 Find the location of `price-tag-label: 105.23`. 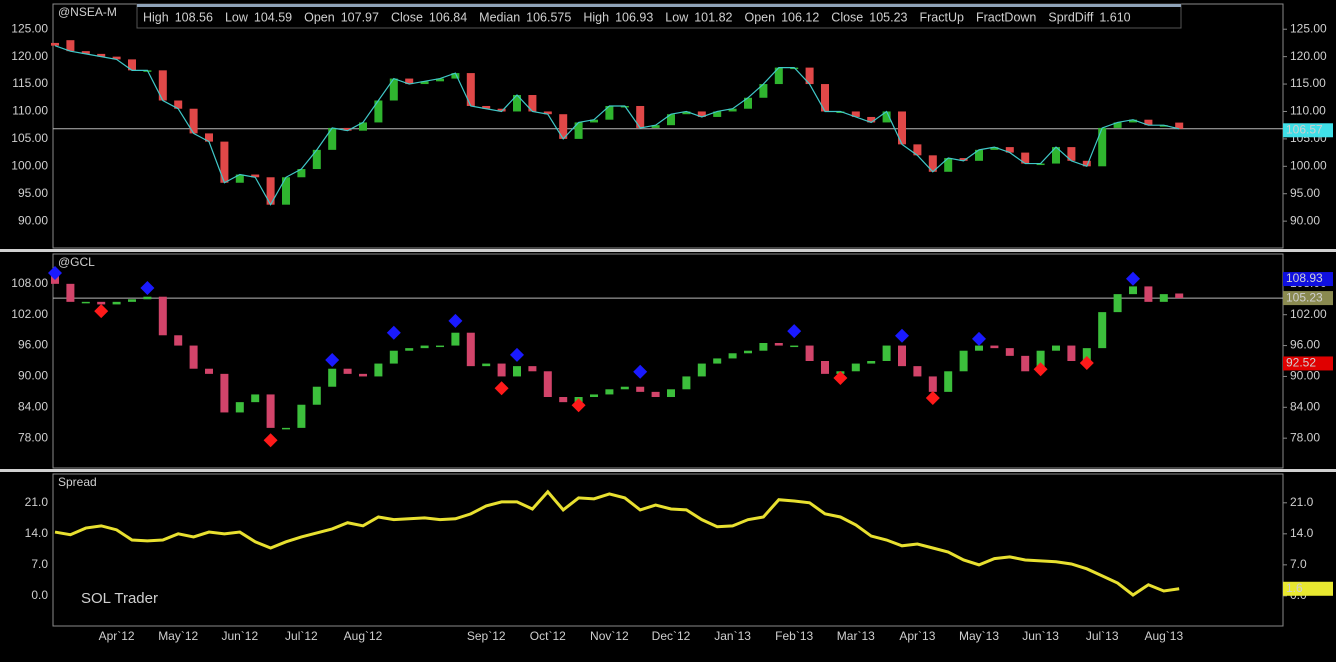

price-tag-label: 105.23 is located at coordinates (1304, 297).